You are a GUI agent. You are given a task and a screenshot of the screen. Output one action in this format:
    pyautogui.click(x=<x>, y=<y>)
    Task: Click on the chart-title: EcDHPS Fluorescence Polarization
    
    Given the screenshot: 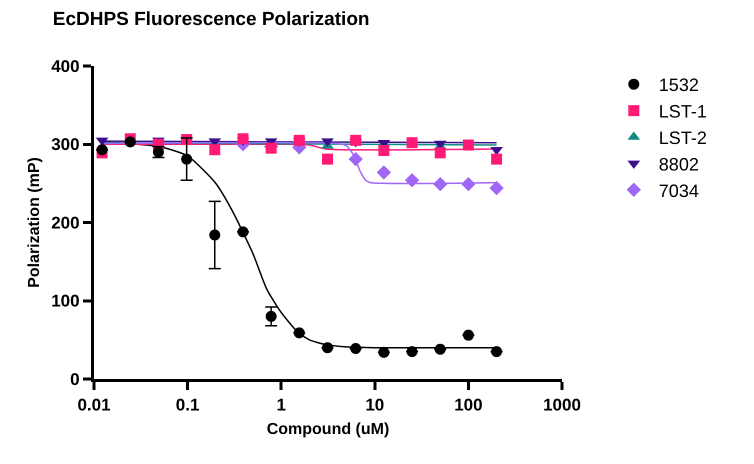 What is the action you would take?
    pyautogui.click(x=211, y=19)
    